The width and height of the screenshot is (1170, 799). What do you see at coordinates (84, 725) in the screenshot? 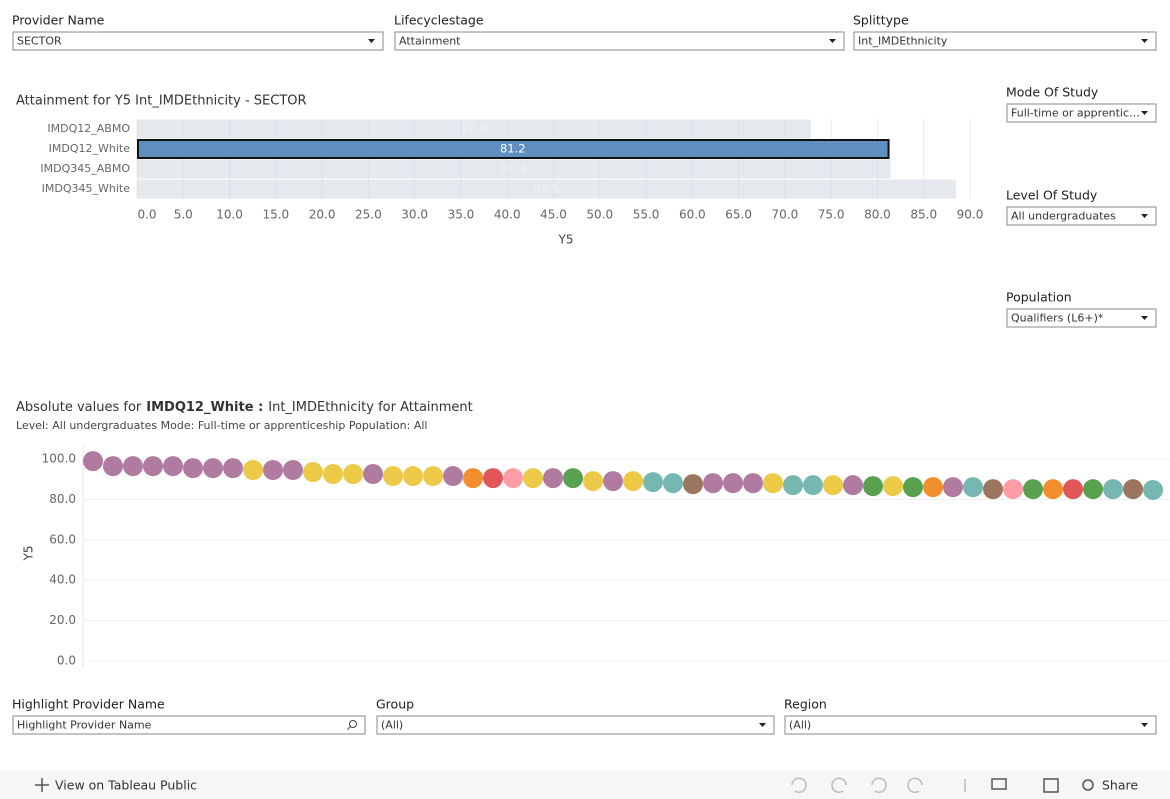
I see `filter-value: Highlight Provider Name` at bounding box center [84, 725].